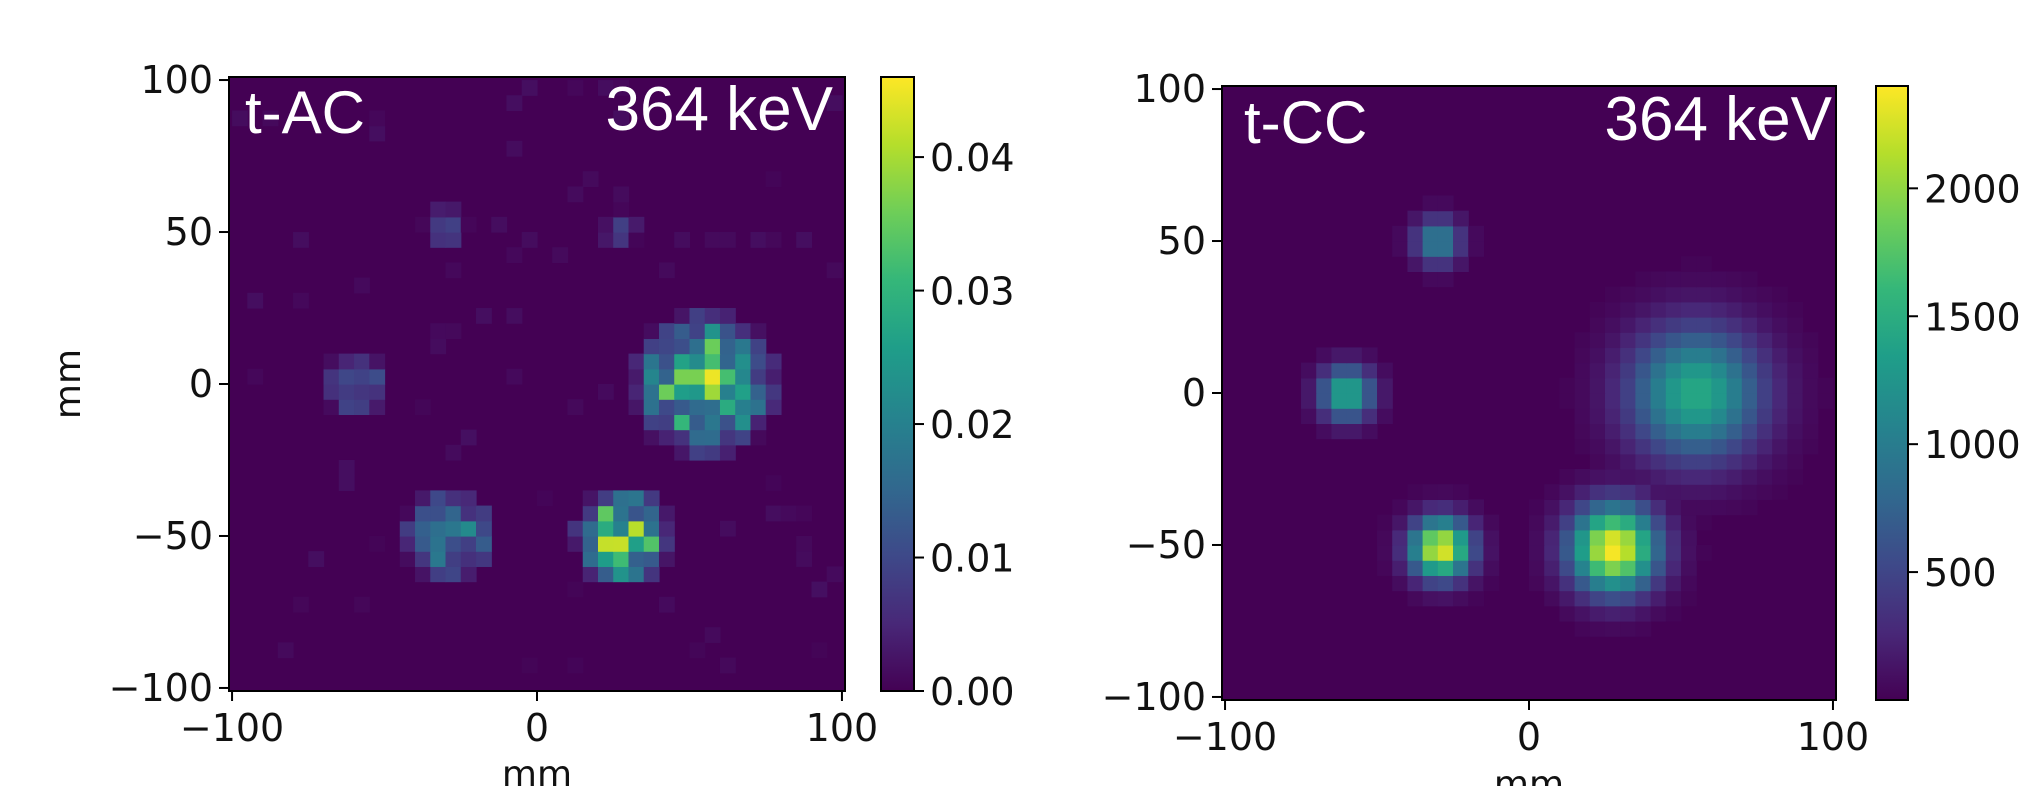  What do you see at coordinates (1182, 241) in the screenshot?
I see `y-tick-label: 50` at bounding box center [1182, 241].